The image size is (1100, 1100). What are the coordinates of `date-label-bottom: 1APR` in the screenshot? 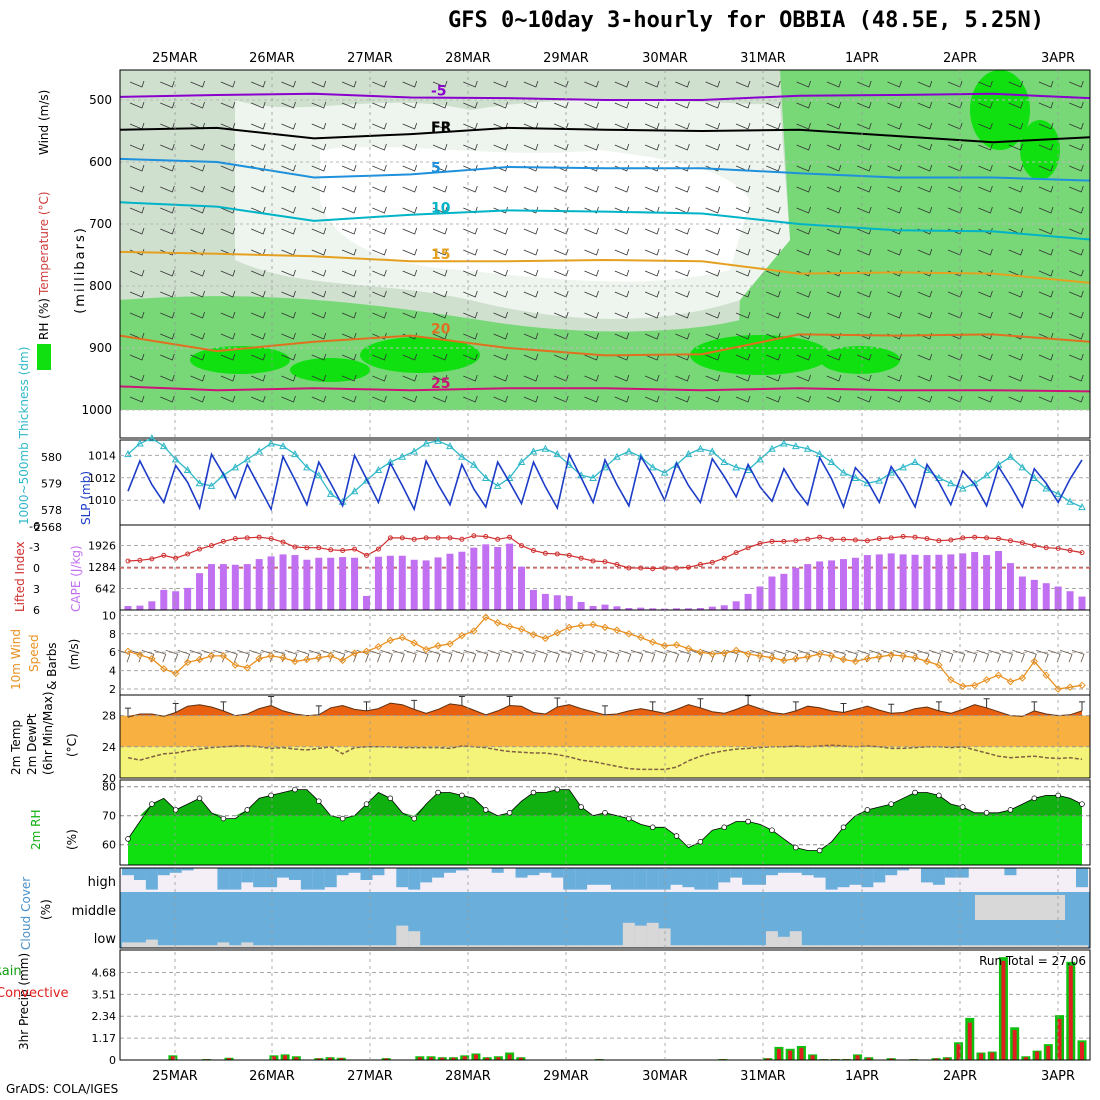 It's located at (862, 1076).